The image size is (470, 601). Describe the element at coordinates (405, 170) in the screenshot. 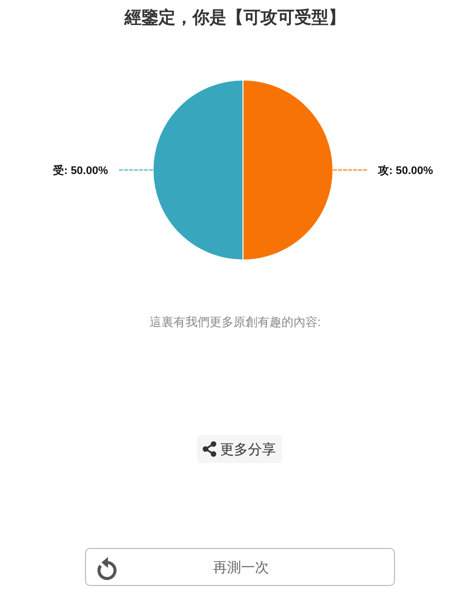

I see `slice-label: 攻: 50.00%` at that location.